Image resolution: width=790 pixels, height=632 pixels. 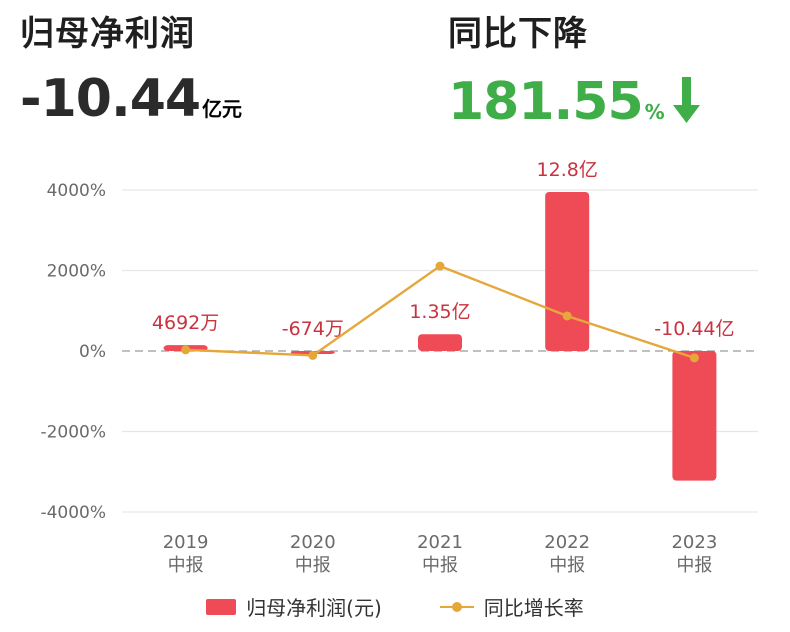 I want to click on x-tick-label-year: 2023, so click(x=694, y=542).